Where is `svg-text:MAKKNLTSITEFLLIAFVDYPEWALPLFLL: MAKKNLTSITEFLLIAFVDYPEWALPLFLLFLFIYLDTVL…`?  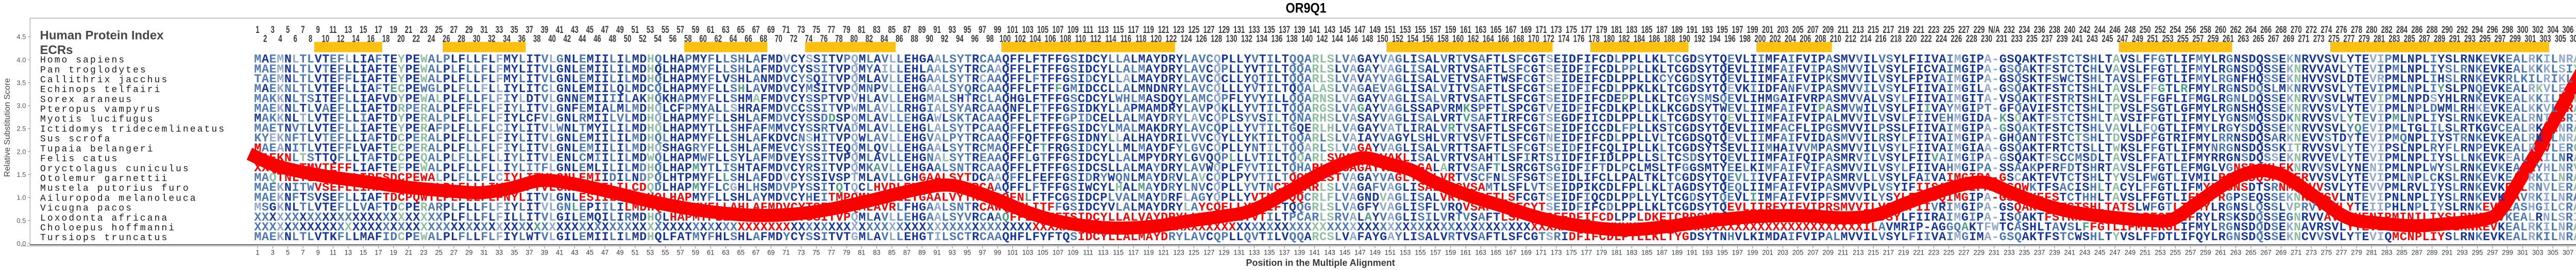 svg-text:MAKKNLTSITEFLLIAFVDYPEWALPLFLL: MAKKNLTSITEFLLIAFVDYPEWALPLFLLFLFIYLDTVL… is located at coordinates (1415, 99).